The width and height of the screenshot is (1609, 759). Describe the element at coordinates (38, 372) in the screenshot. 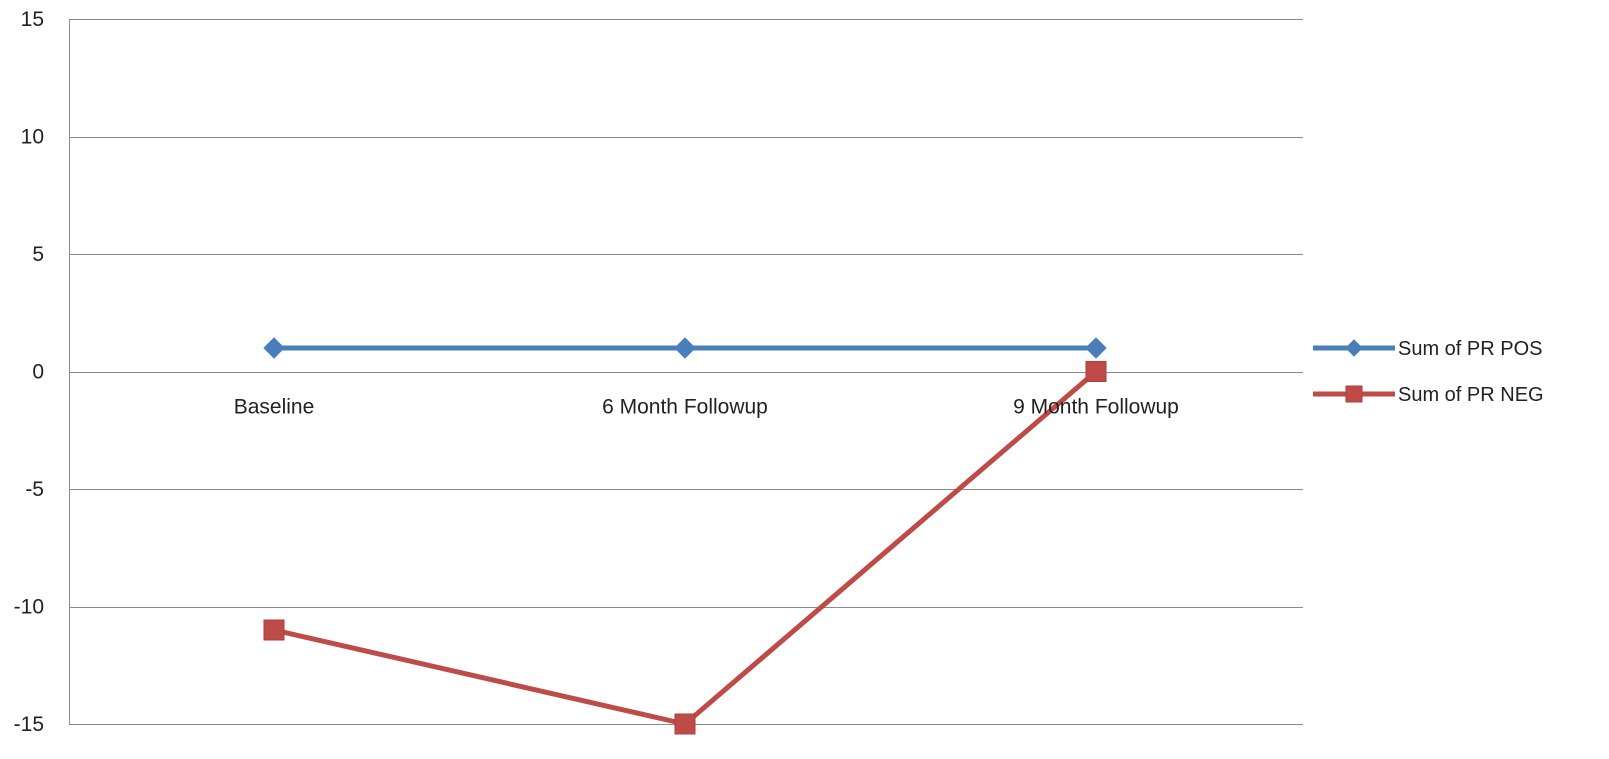

I see `y-tick-label: 0` at that location.